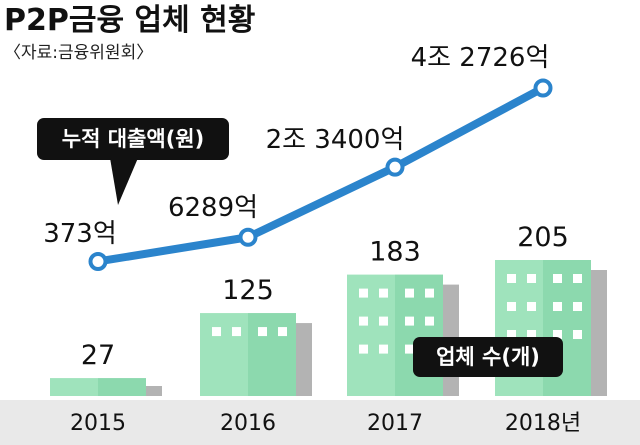 This screenshot has width=640, height=445. Describe the element at coordinates (325, 423) in the screenshot. I see `x-axis-ticks: 2015 2016 2017 2018년` at that location.